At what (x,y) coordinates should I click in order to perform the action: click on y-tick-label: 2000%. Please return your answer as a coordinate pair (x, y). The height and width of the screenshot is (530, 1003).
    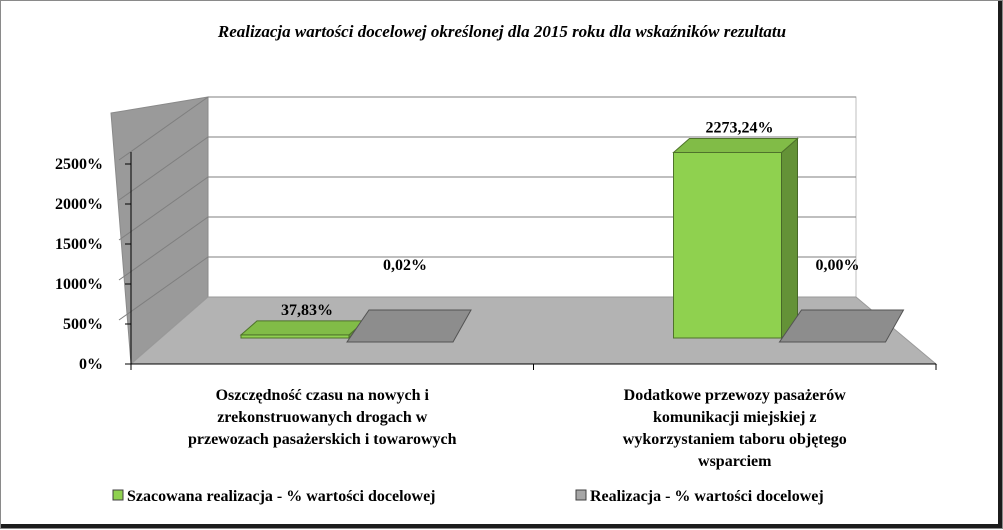
    Looking at the image, I should click on (79, 204).